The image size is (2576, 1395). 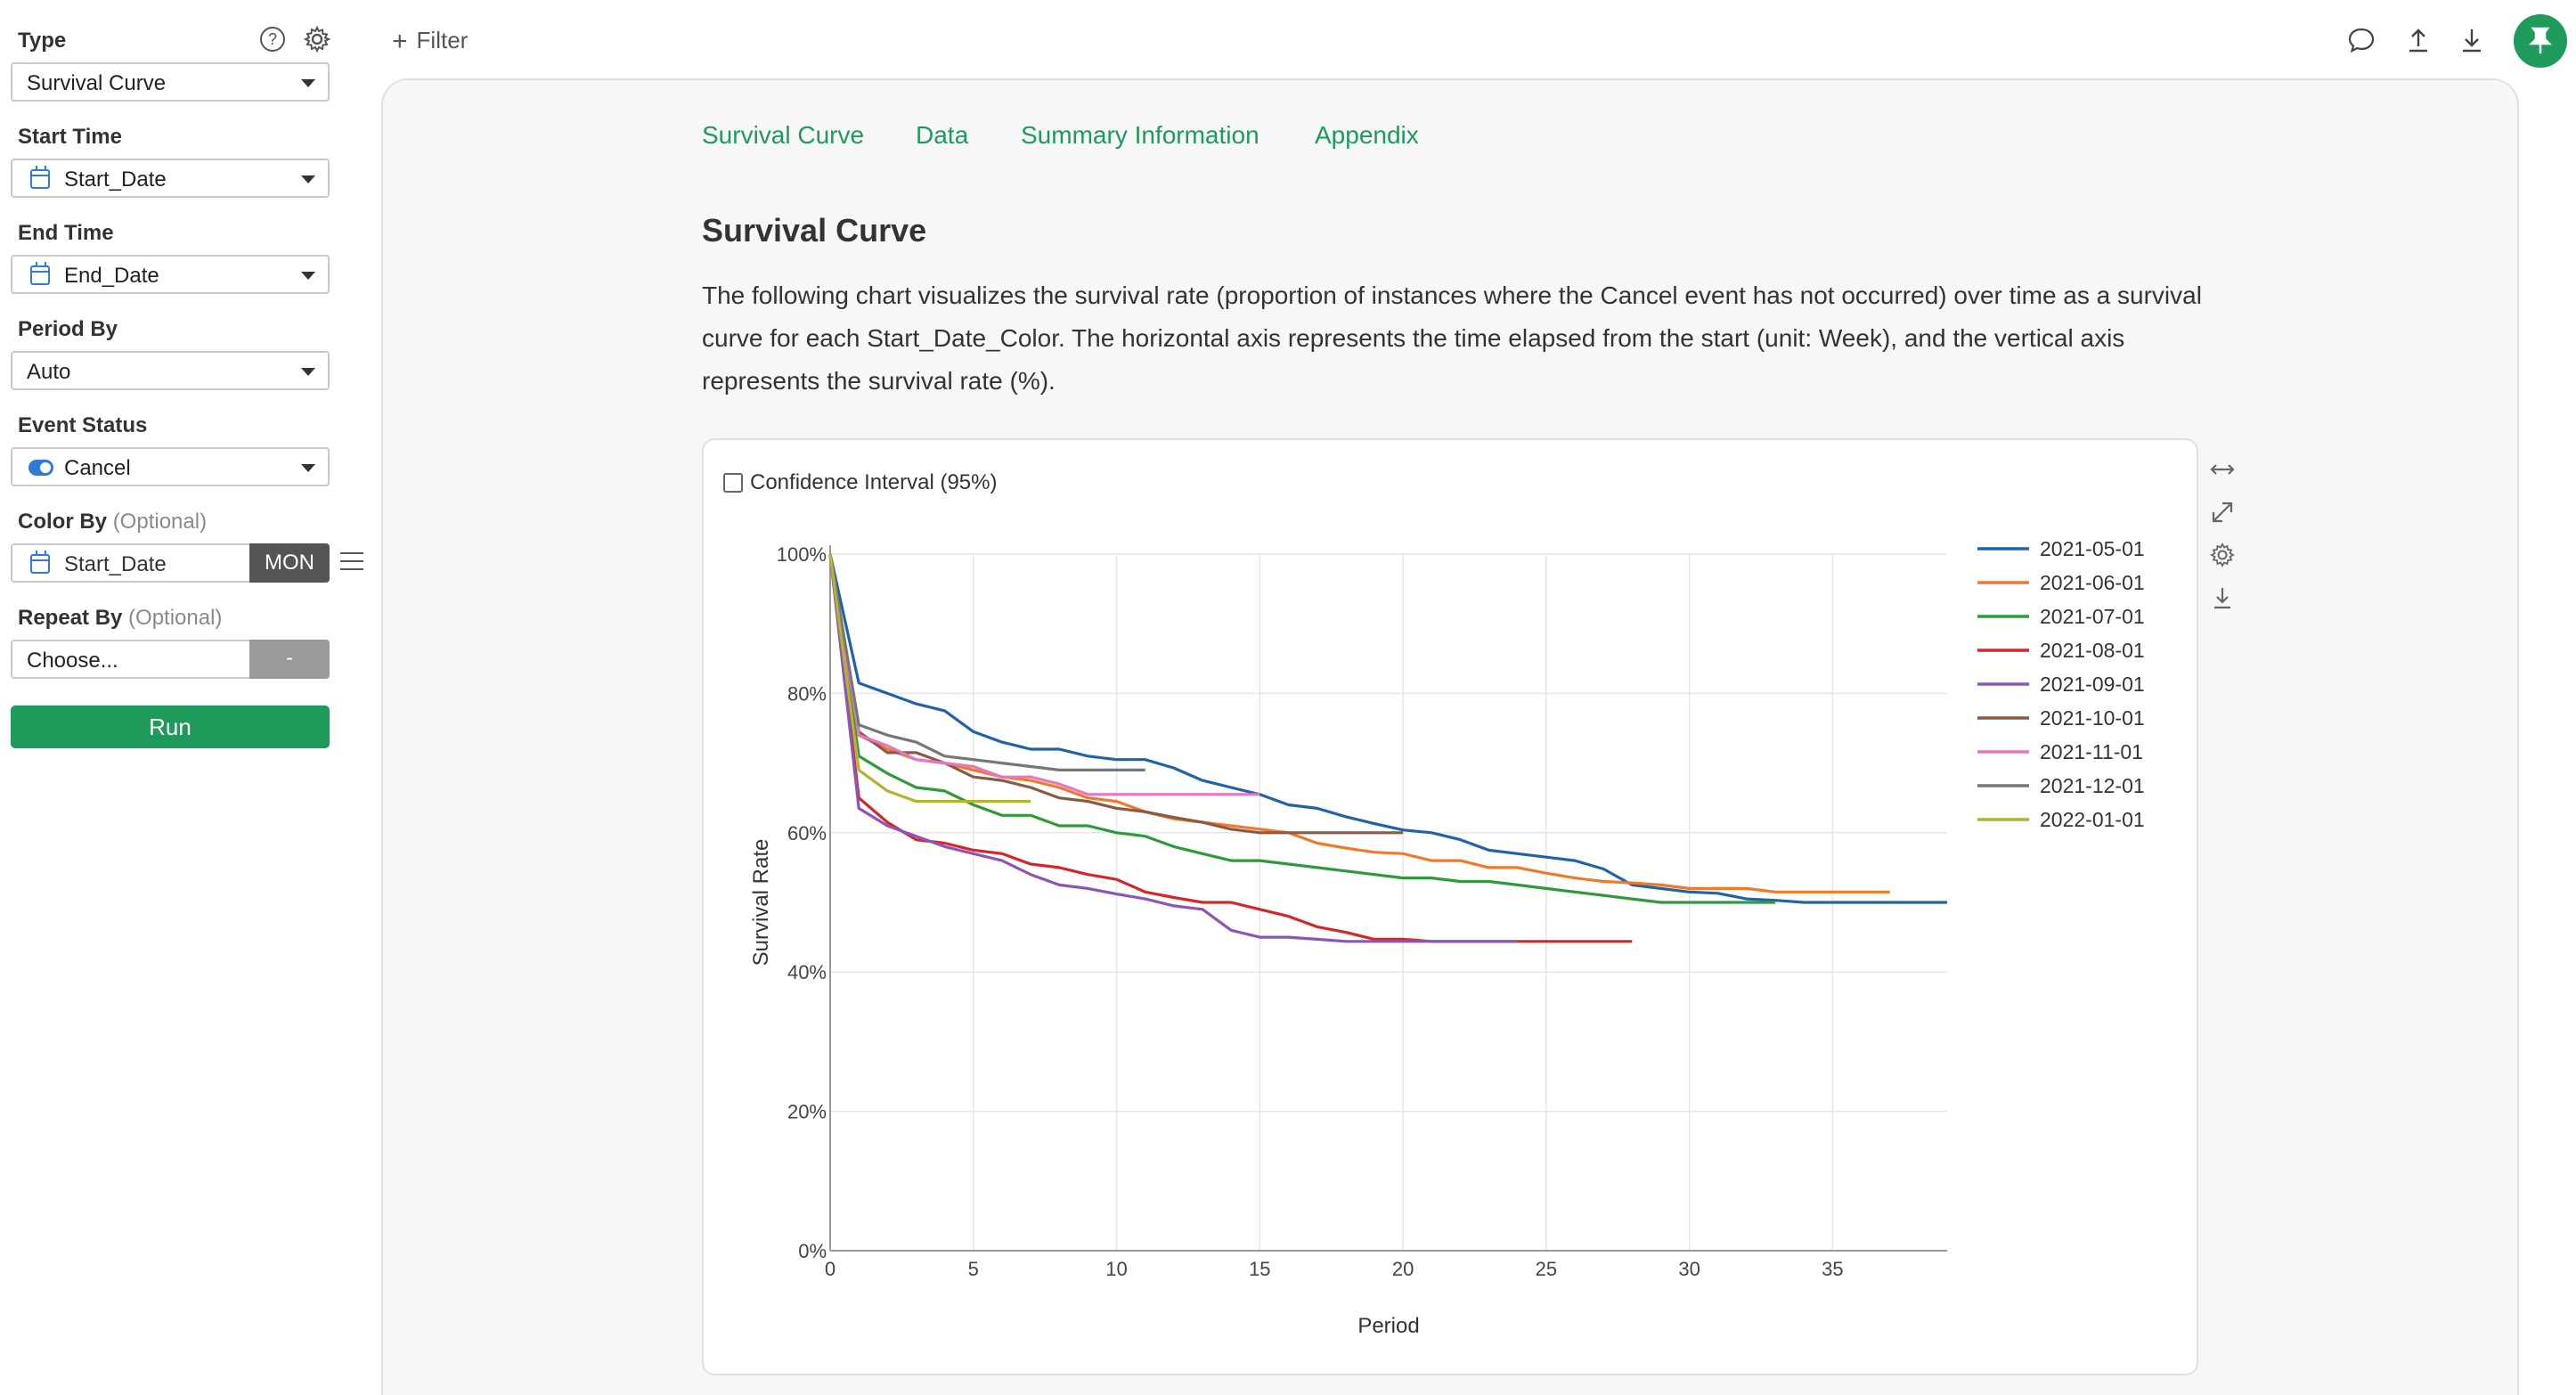 I want to click on confidence-interval-checkbox, so click(x=733, y=483).